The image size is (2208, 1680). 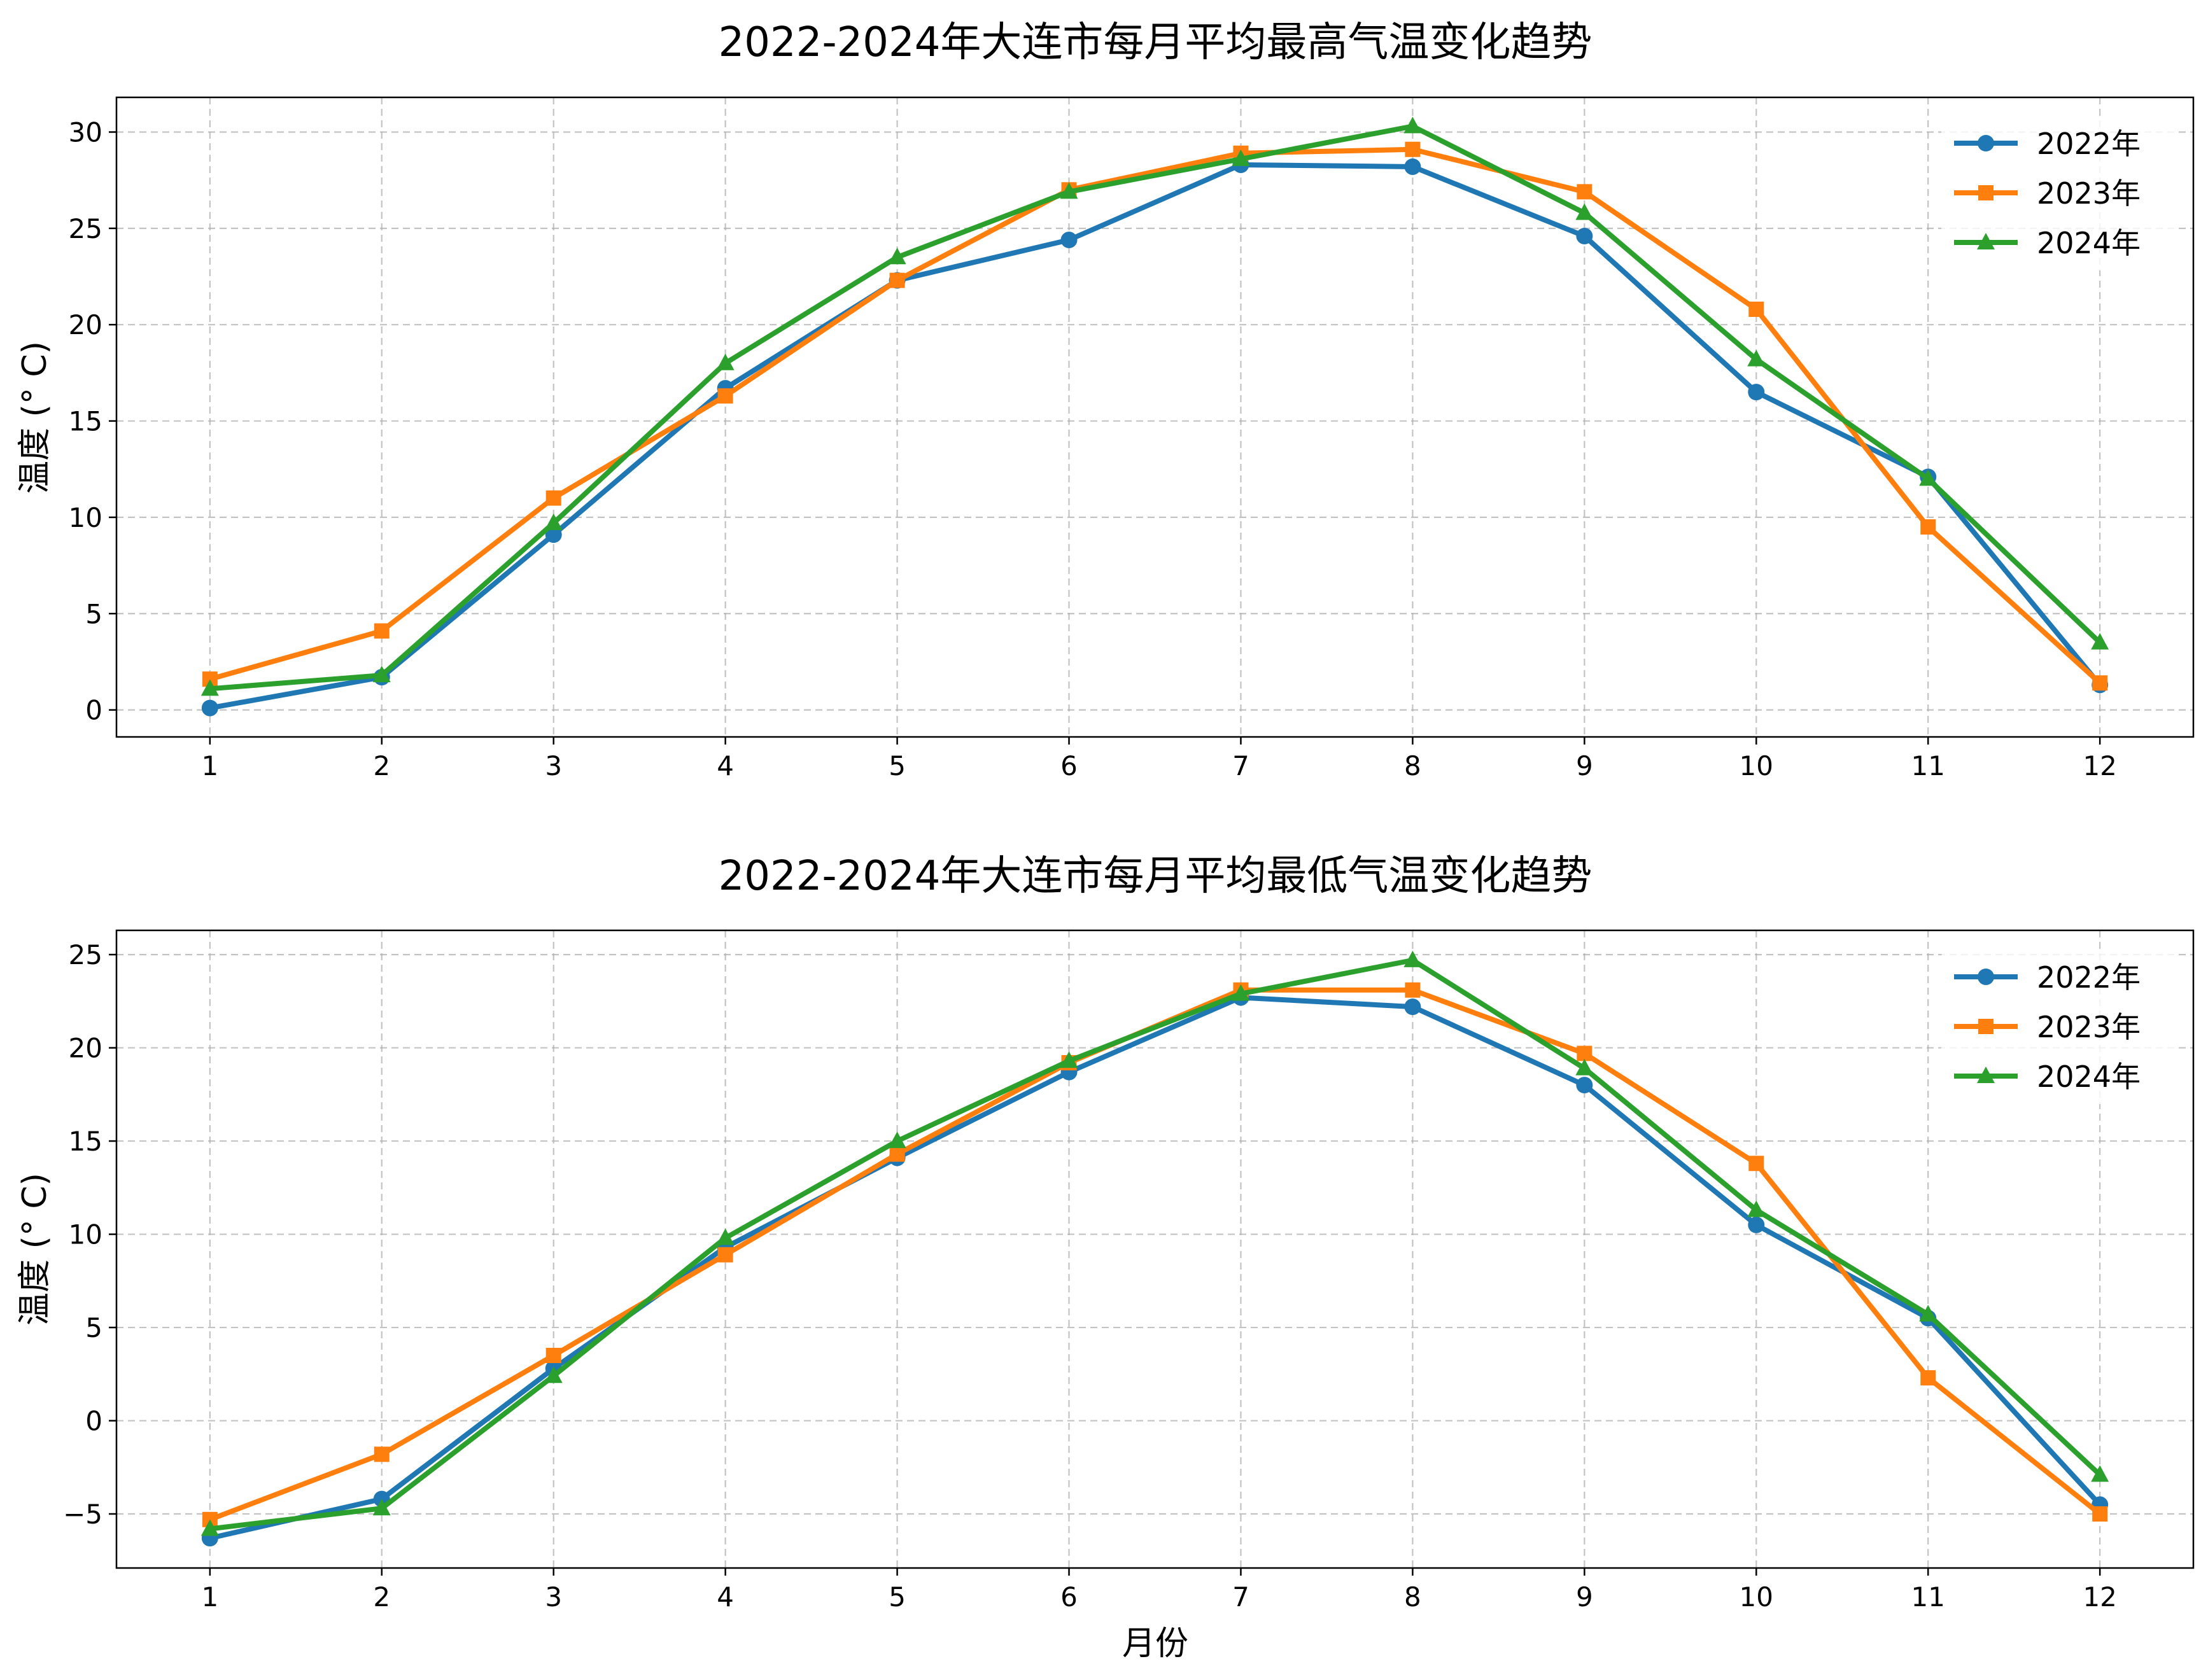 I want to click on y-tick-label: 20, so click(x=85, y=324).